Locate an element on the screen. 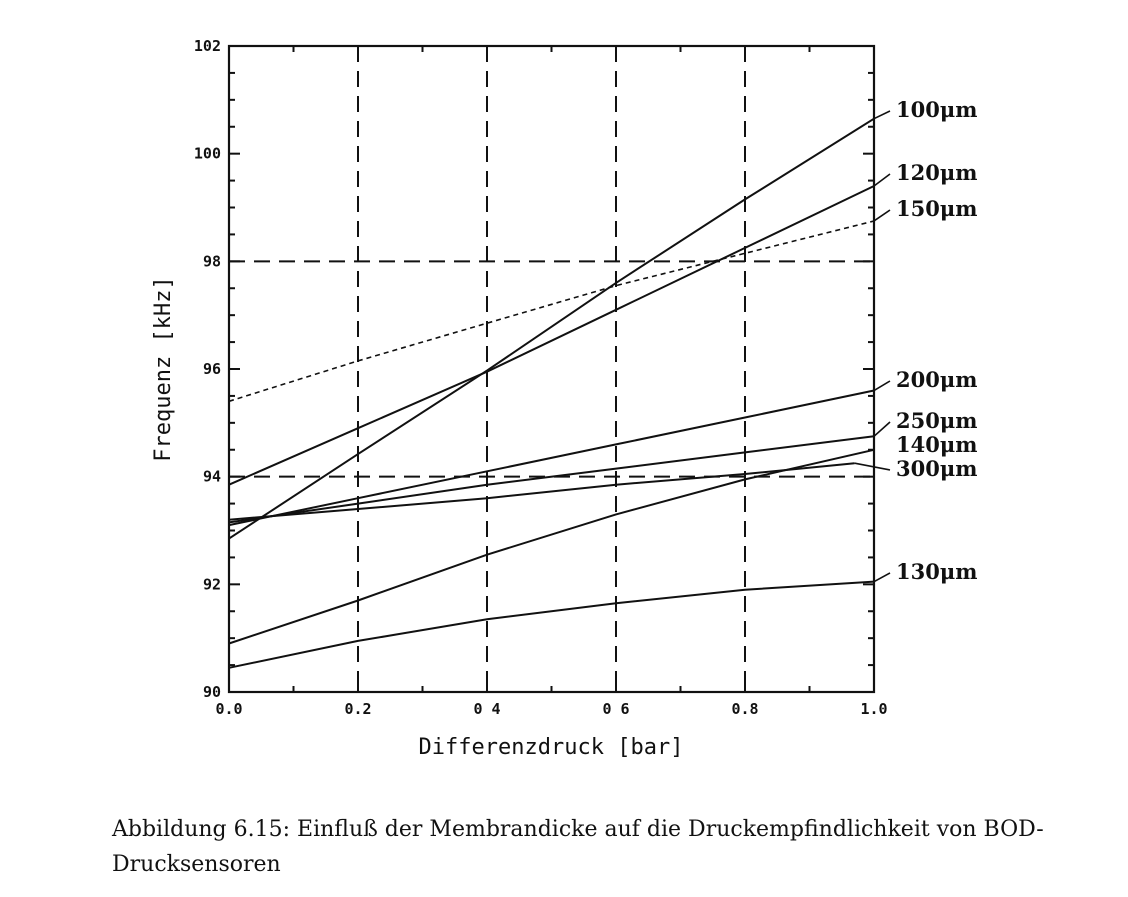 This screenshot has height=897, width=1128. series-label-1: 120μm is located at coordinates (936, 172).